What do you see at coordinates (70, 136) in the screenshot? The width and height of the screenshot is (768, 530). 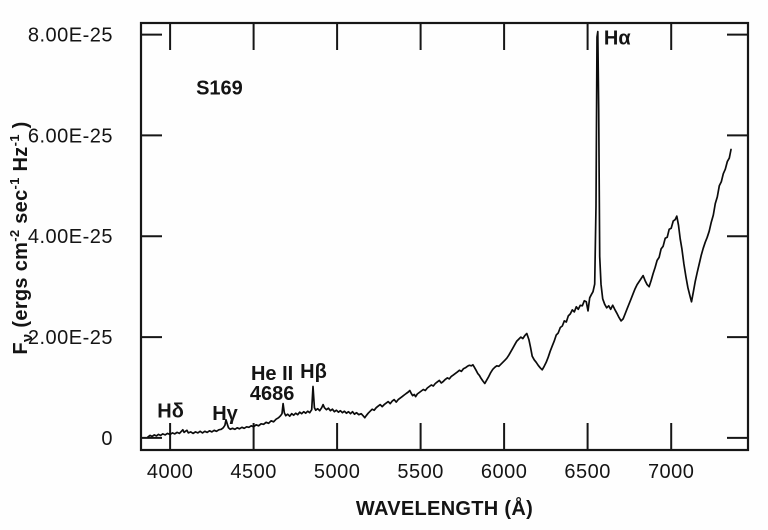 I see `y-tick-label: 6.00E-25` at bounding box center [70, 136].